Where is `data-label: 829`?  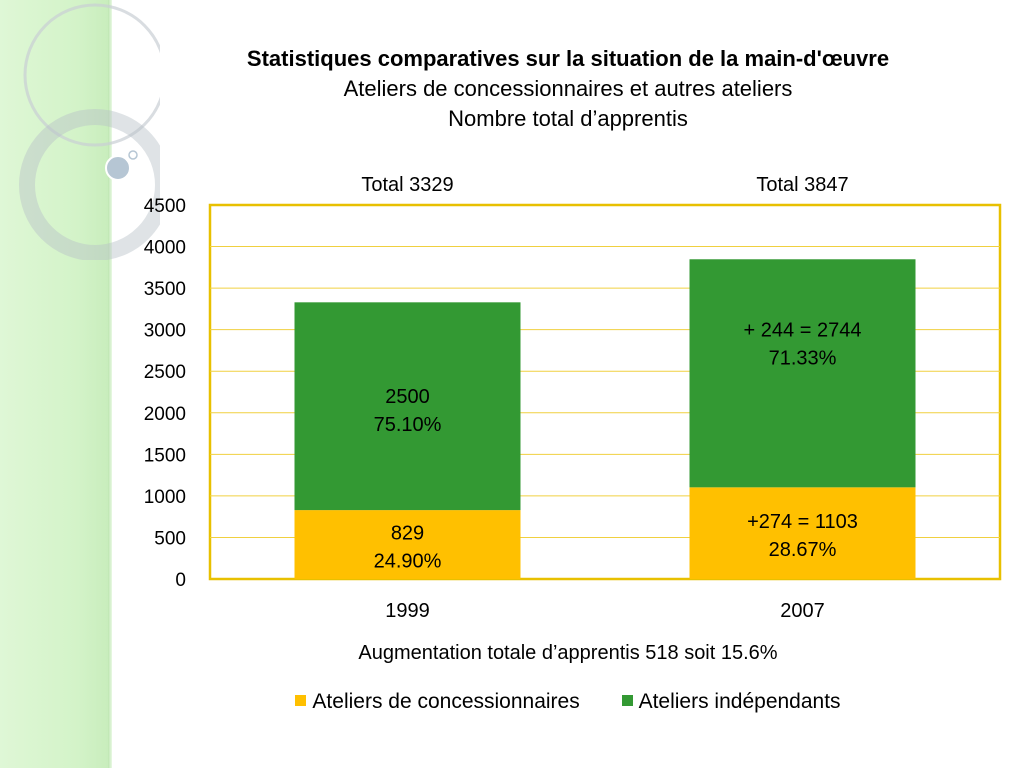 data-label: 829 is located at coordinates (407, 534).